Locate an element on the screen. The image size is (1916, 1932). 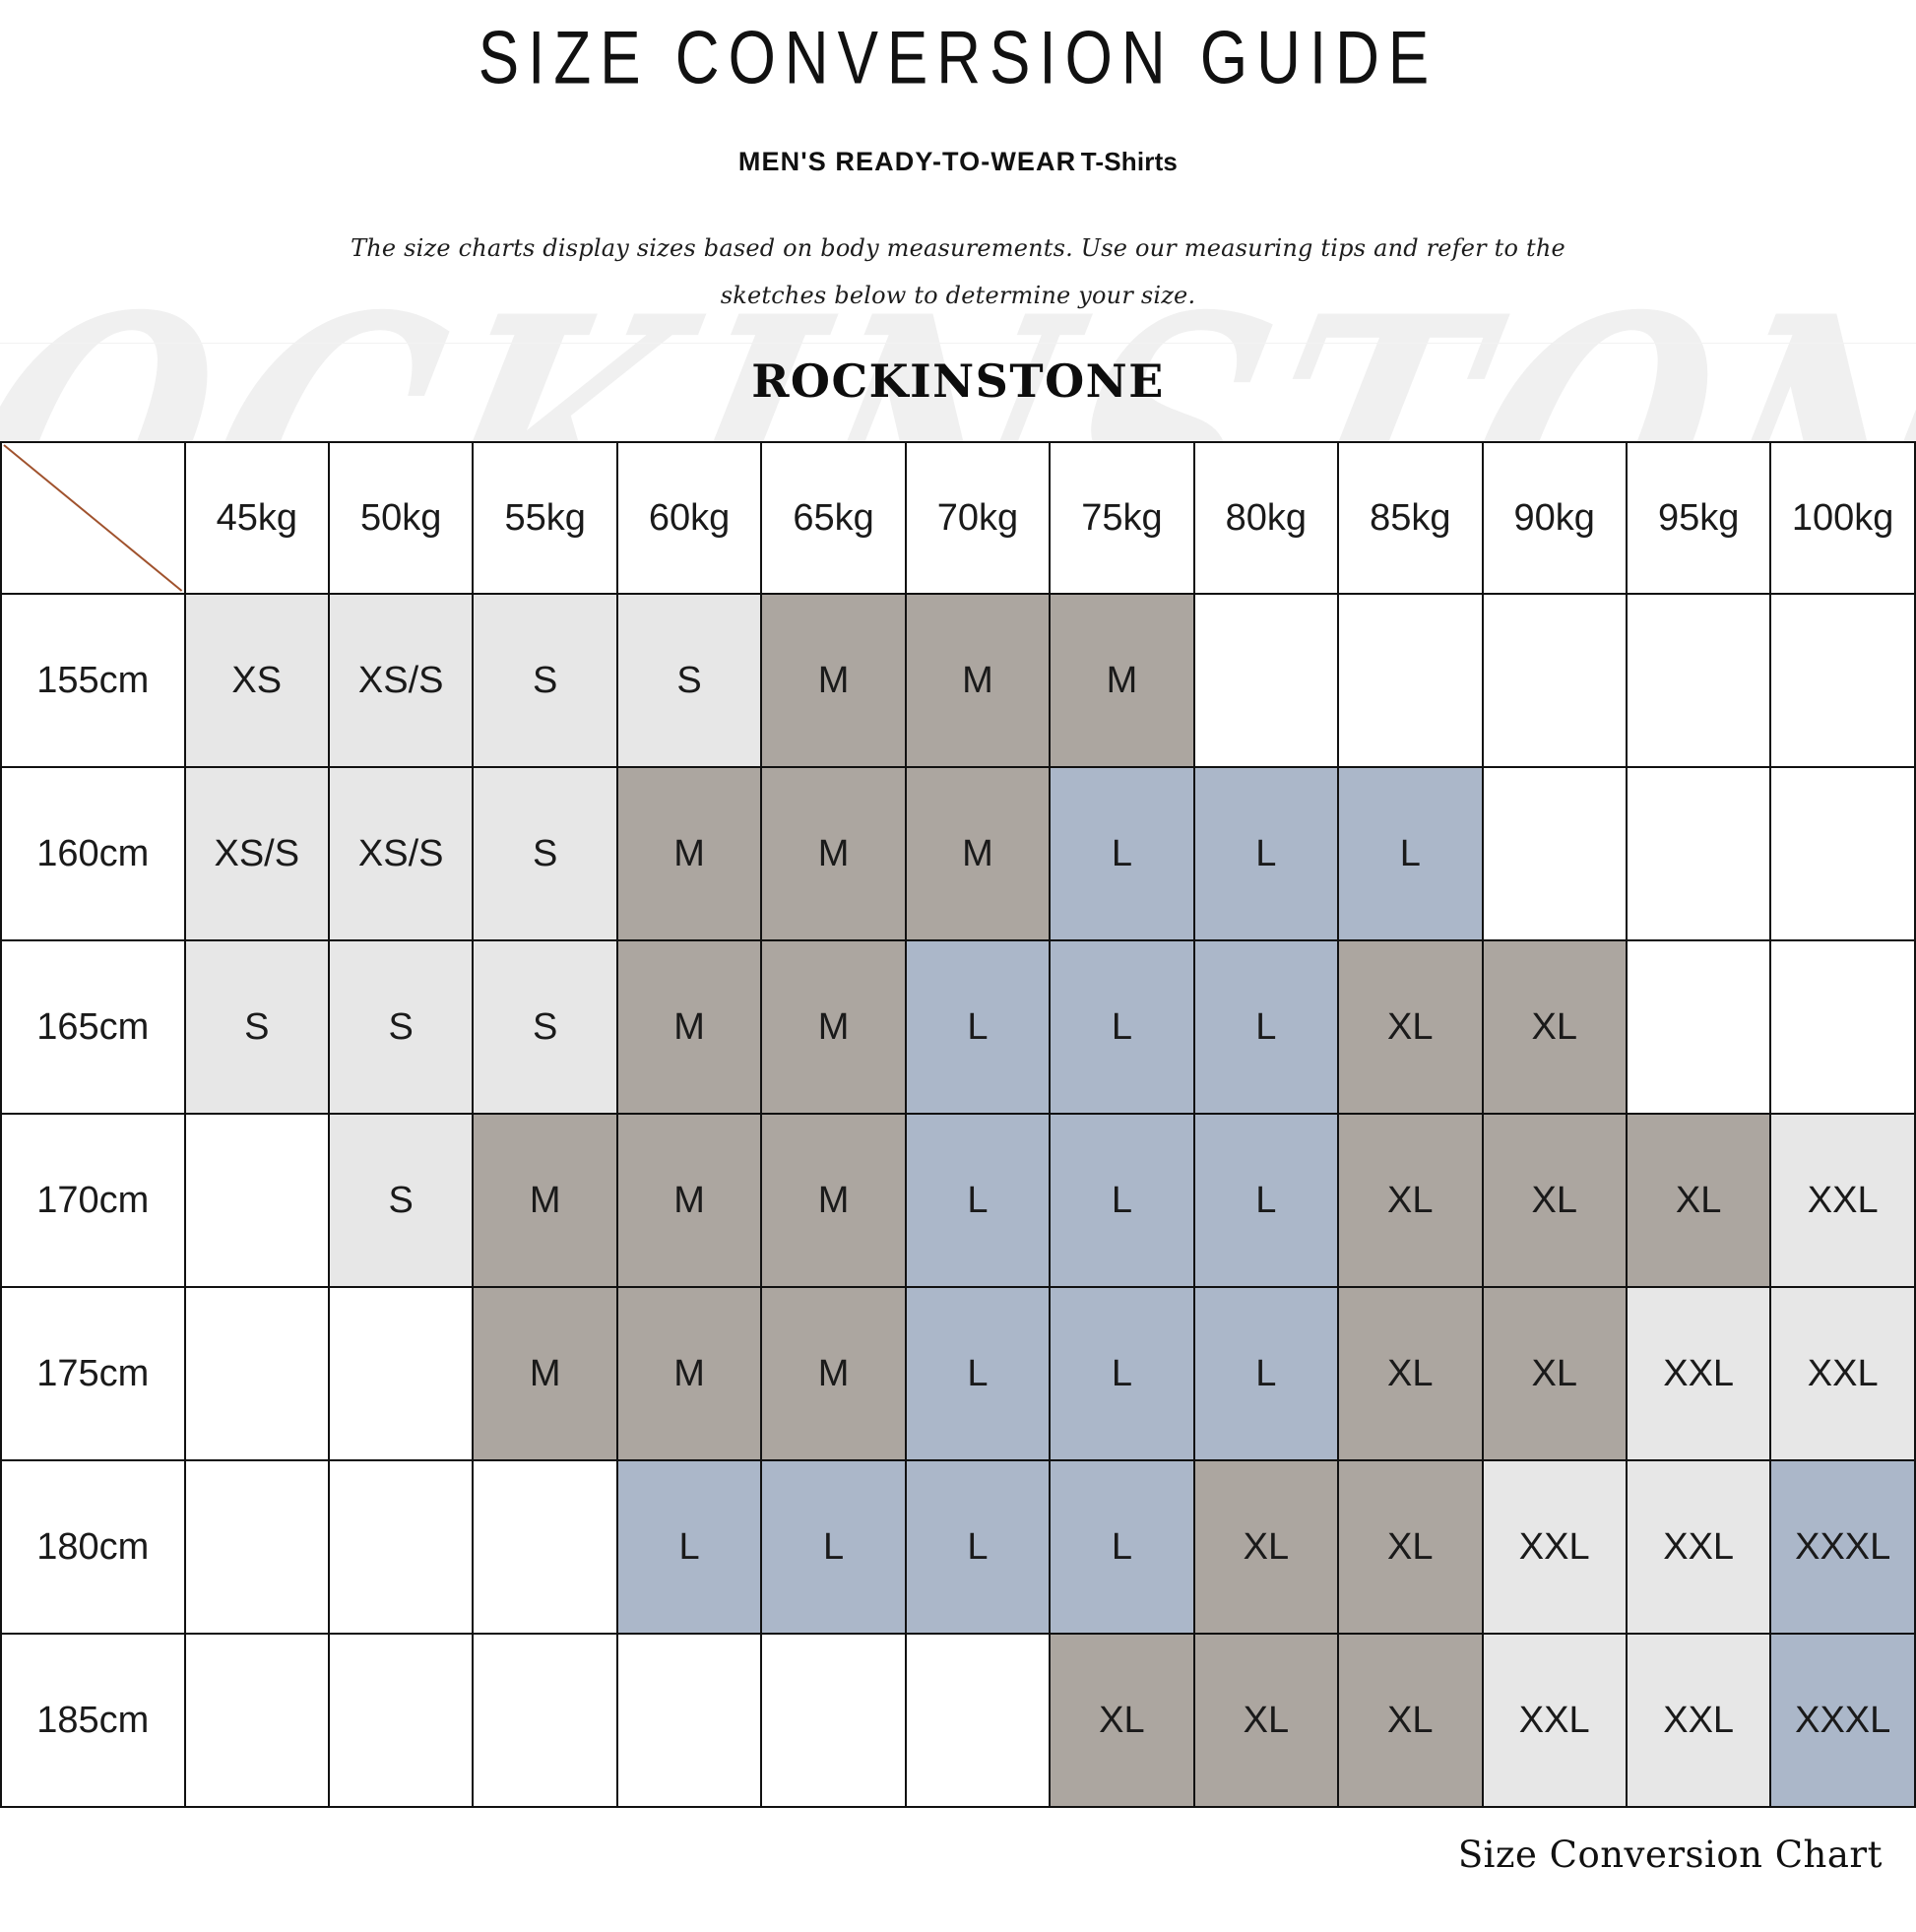
size-cell-160cm-65kg: M is located at coordinates (834, 853).